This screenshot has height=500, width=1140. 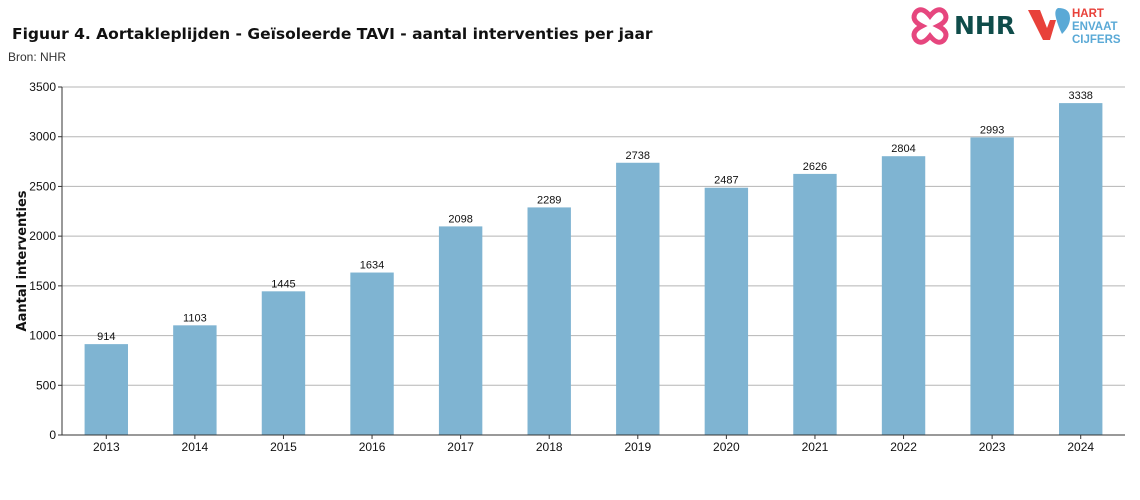 I want to click on chart-source: Bron: NHR, so click(x=37, y=57).